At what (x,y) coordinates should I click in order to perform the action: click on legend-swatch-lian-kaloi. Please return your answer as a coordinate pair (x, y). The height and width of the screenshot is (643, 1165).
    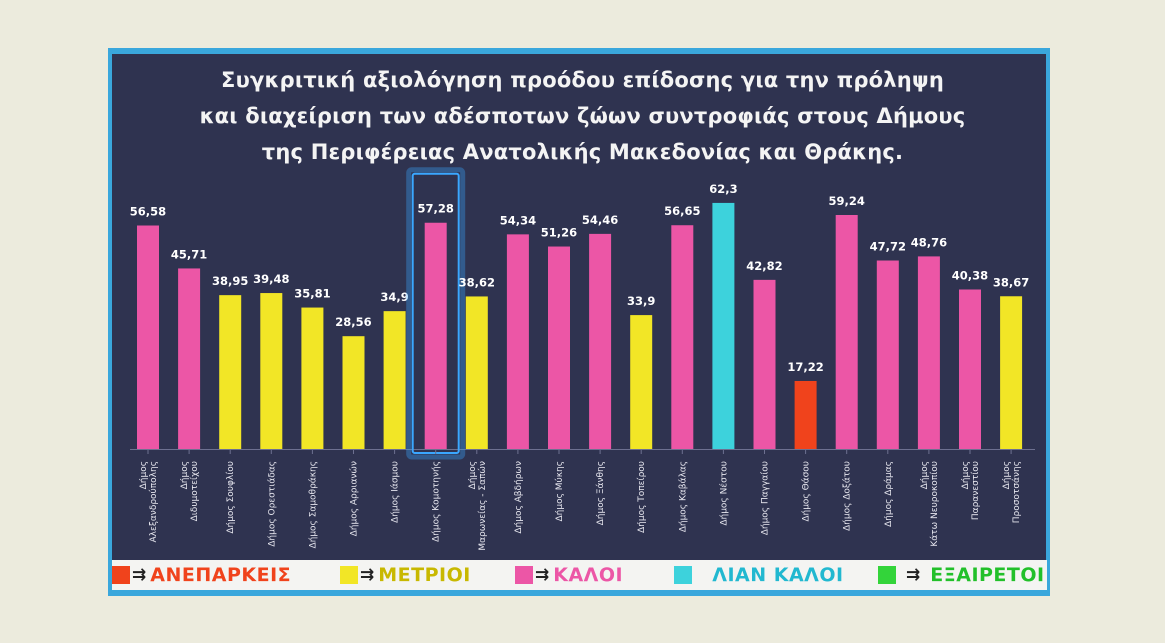
    Looking at the image, I should click on (683, 575).